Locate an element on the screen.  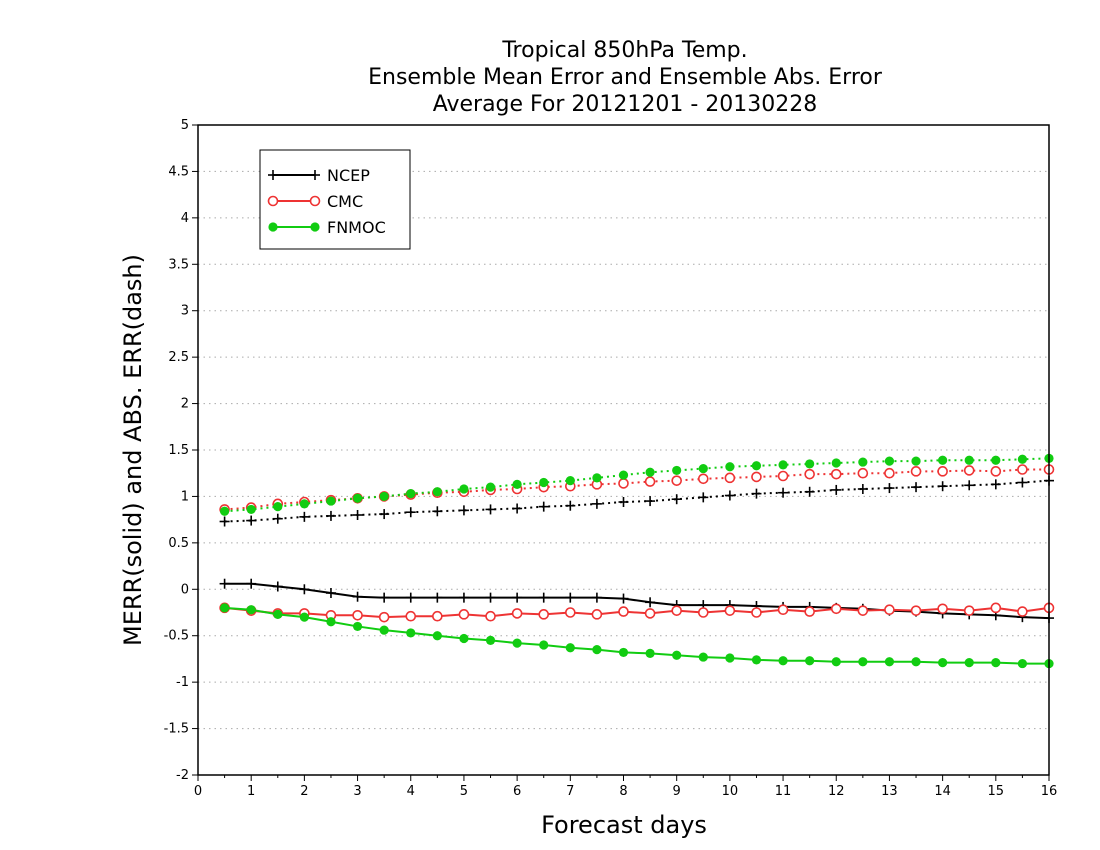
x-tick-label: 6 is located at coordinates (517, 791).